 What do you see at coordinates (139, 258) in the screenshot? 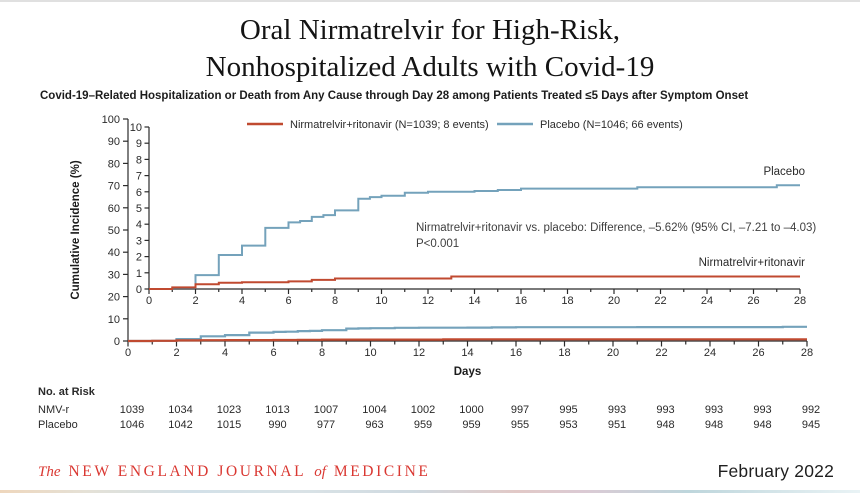
I see `inset-y-tick-label: 2` at bounding box center [139, 258].